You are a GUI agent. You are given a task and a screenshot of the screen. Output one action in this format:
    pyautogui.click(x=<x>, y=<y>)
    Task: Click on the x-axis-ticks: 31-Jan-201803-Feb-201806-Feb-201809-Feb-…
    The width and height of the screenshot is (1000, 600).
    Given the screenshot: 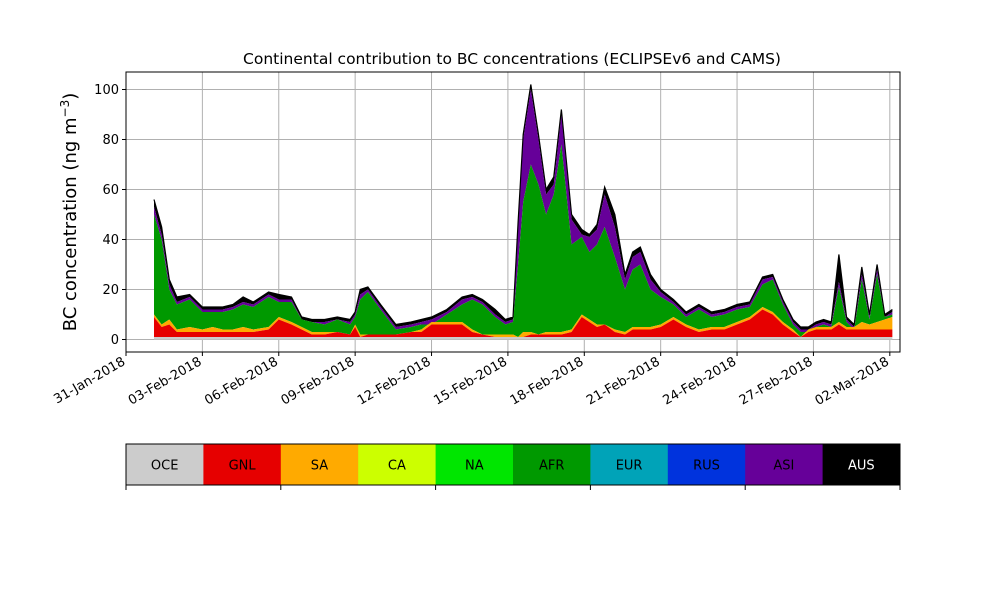 What is the action you would take?
    pyautogui.click(x=471, y=380)
    